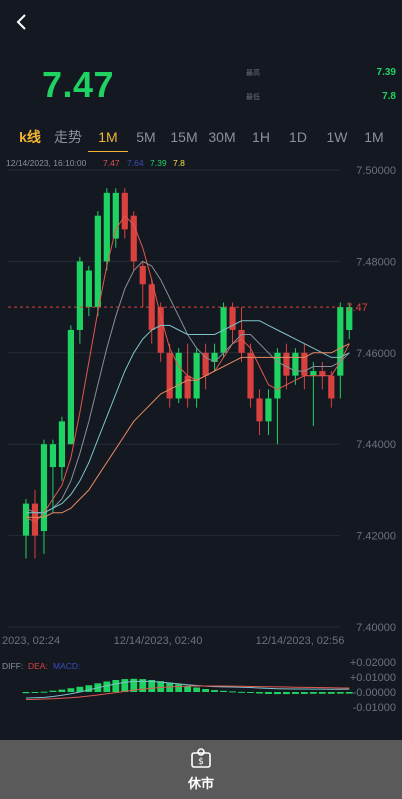 The width and height of the screenshot is (402, 799). I want to click on high-value: 7.39, so click(386, 72).